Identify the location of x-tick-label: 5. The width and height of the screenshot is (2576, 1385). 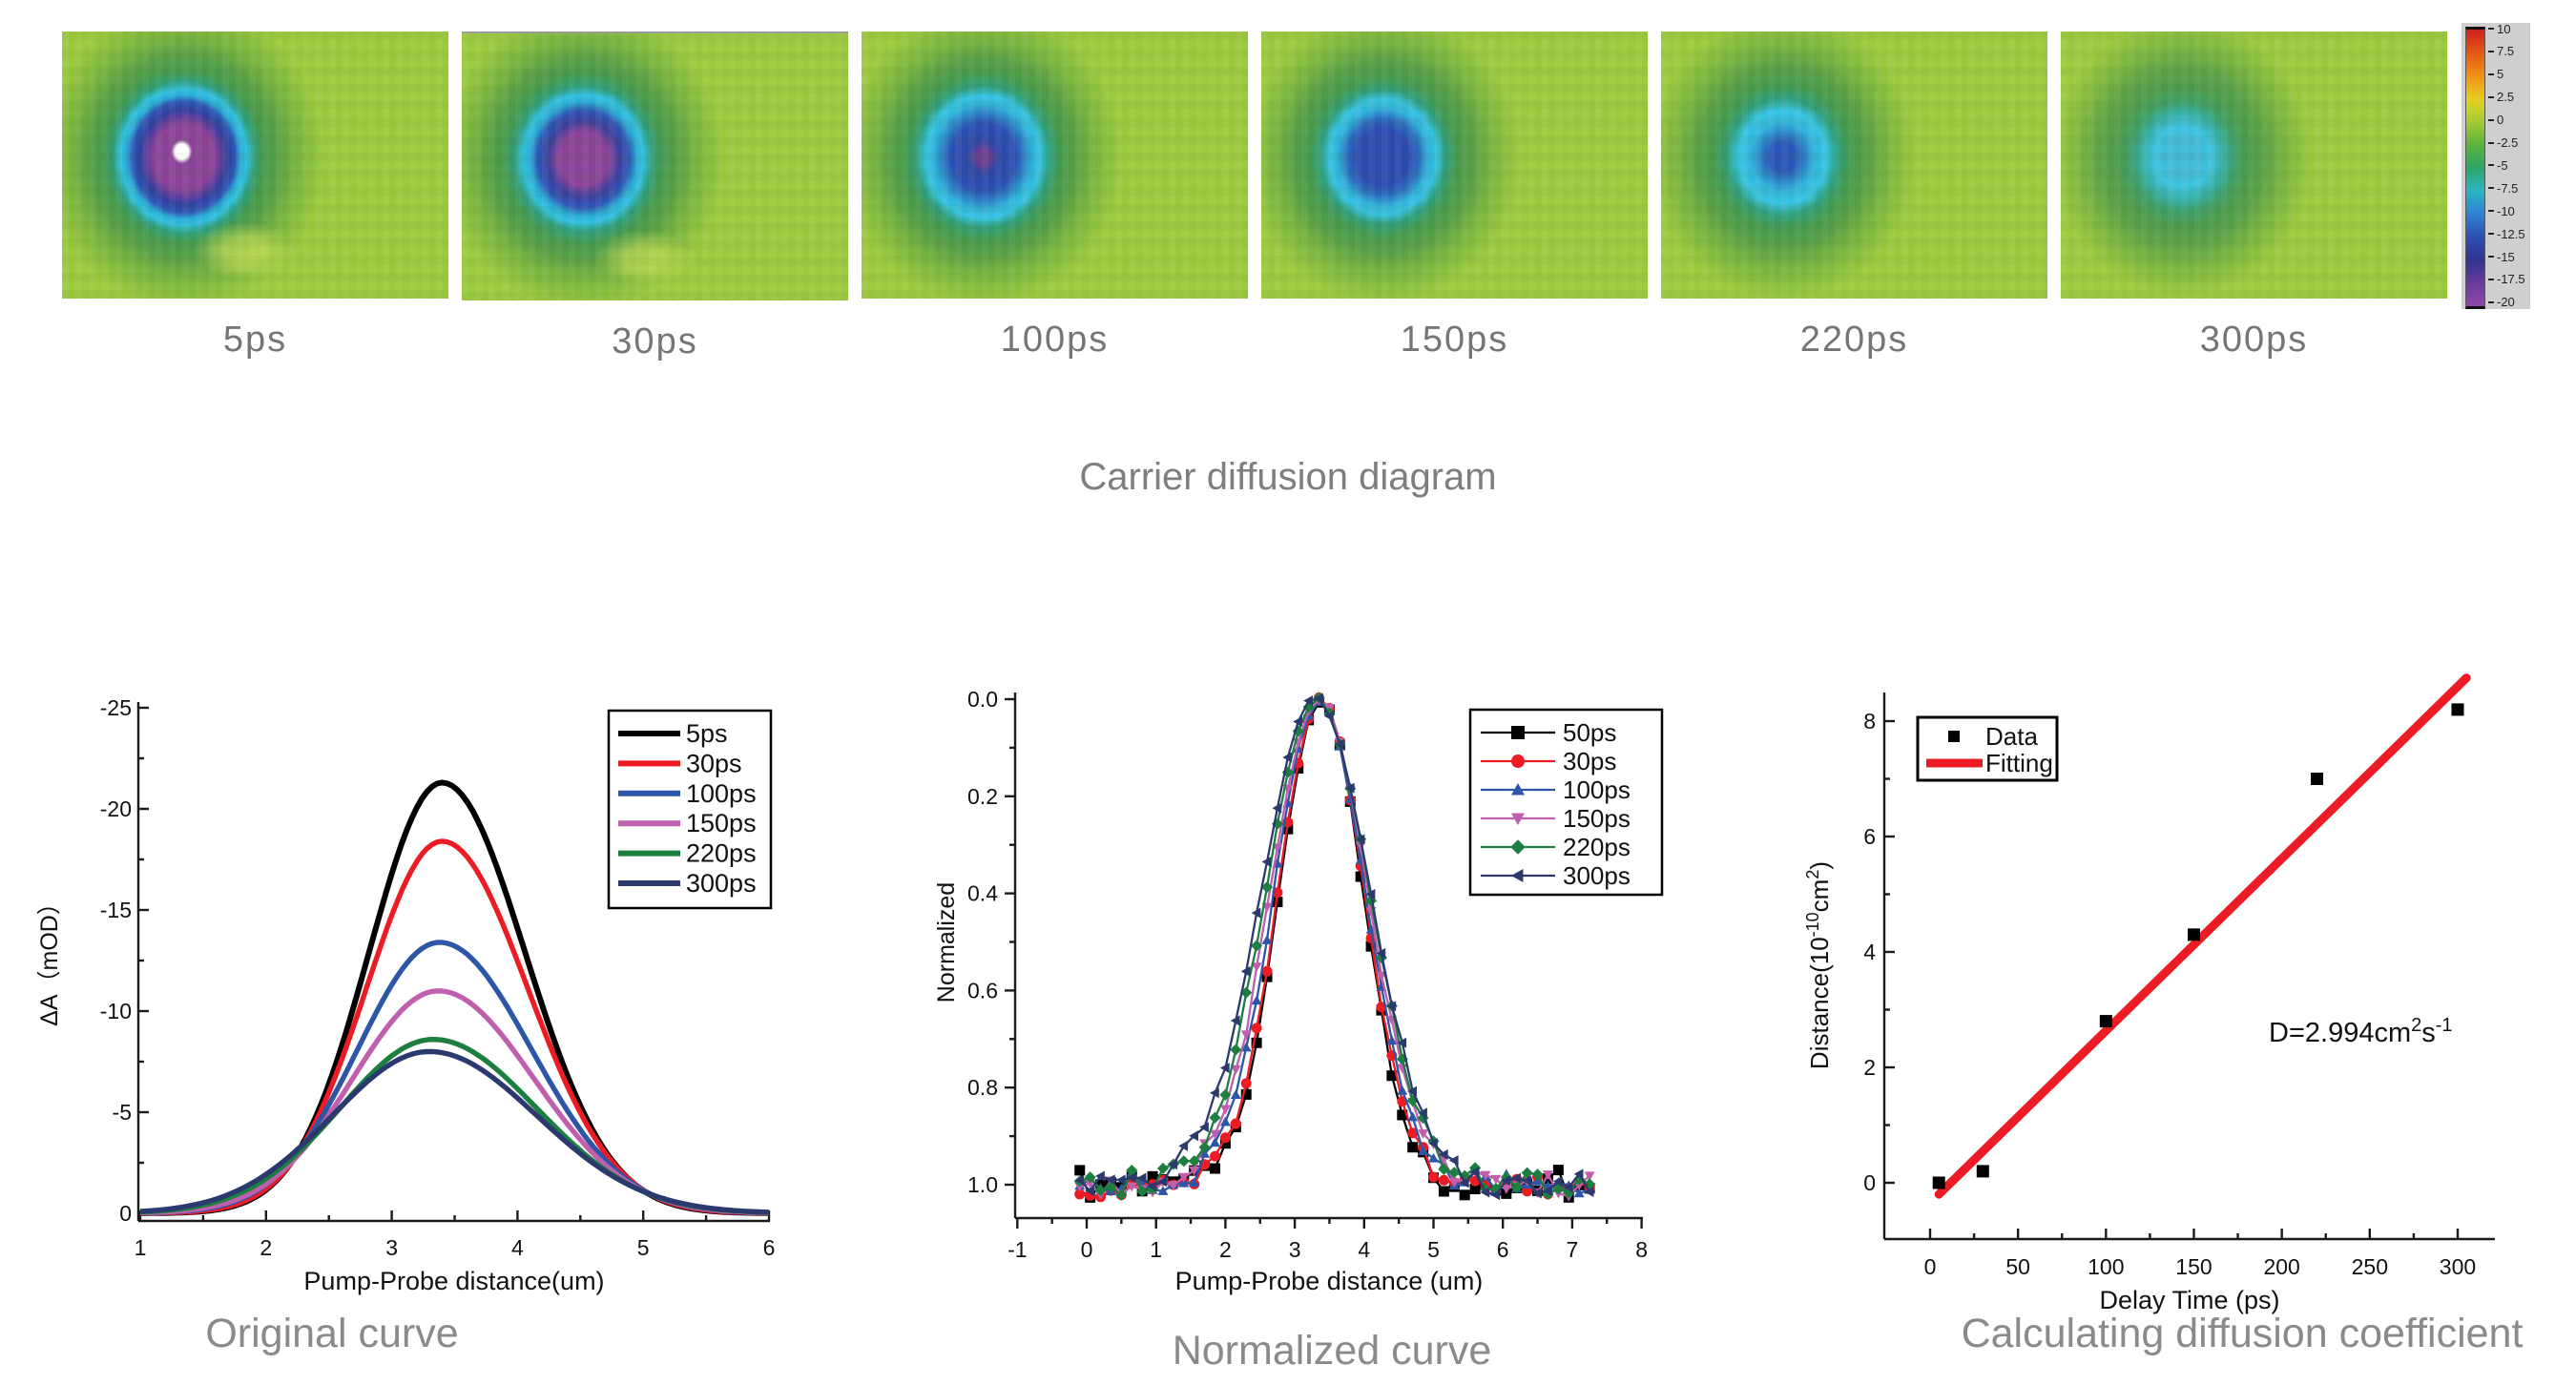
(643, 1247).